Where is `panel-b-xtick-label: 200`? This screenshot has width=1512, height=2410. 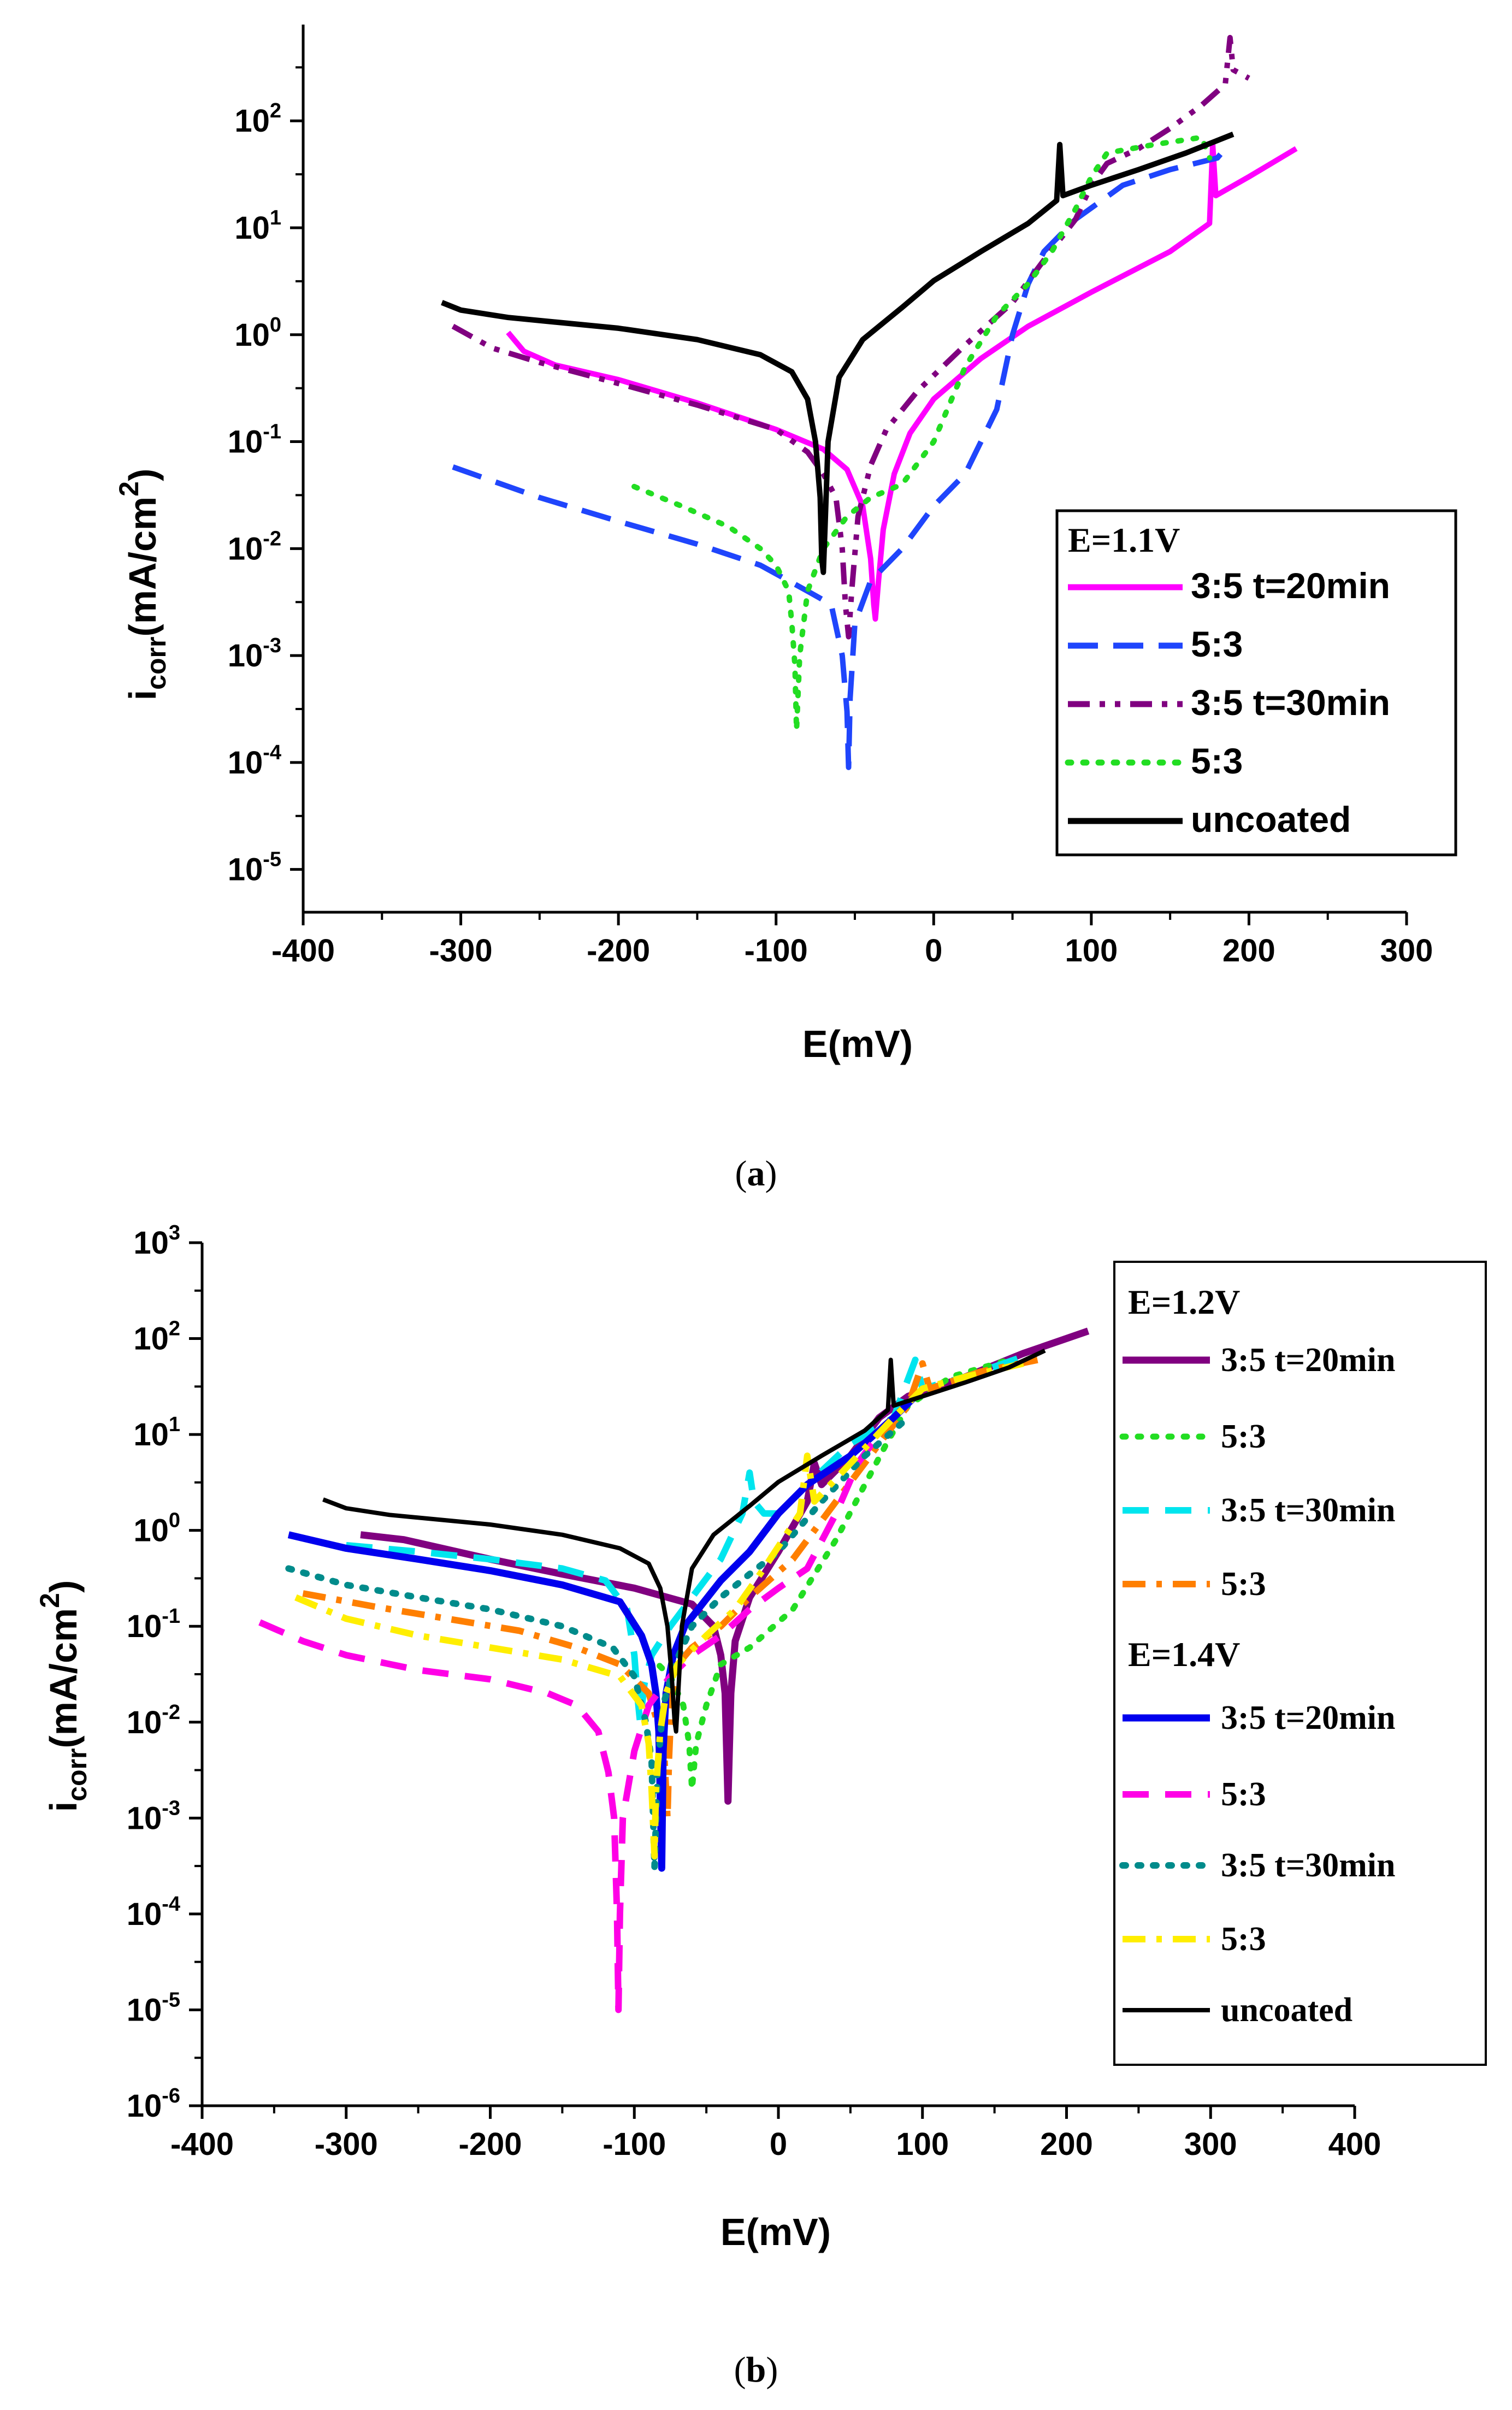
panel-b-xtick-label: 200 is located at coordinates (1066, 2144).